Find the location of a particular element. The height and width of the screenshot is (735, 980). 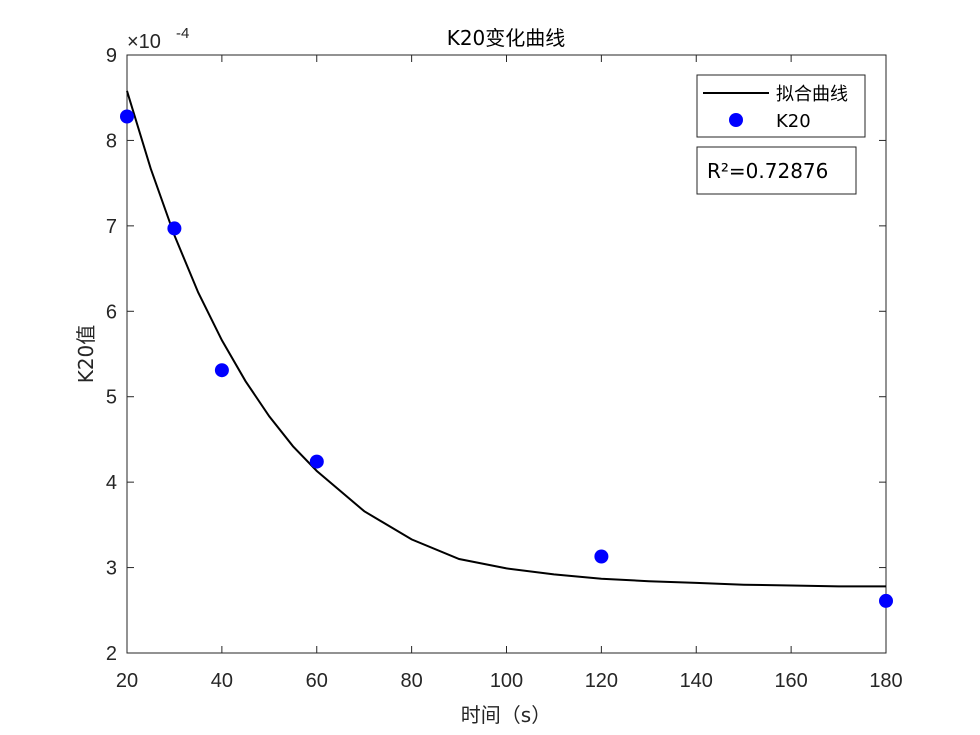

x-axis-label: 时间（s） is located at coordinates (506, 715).